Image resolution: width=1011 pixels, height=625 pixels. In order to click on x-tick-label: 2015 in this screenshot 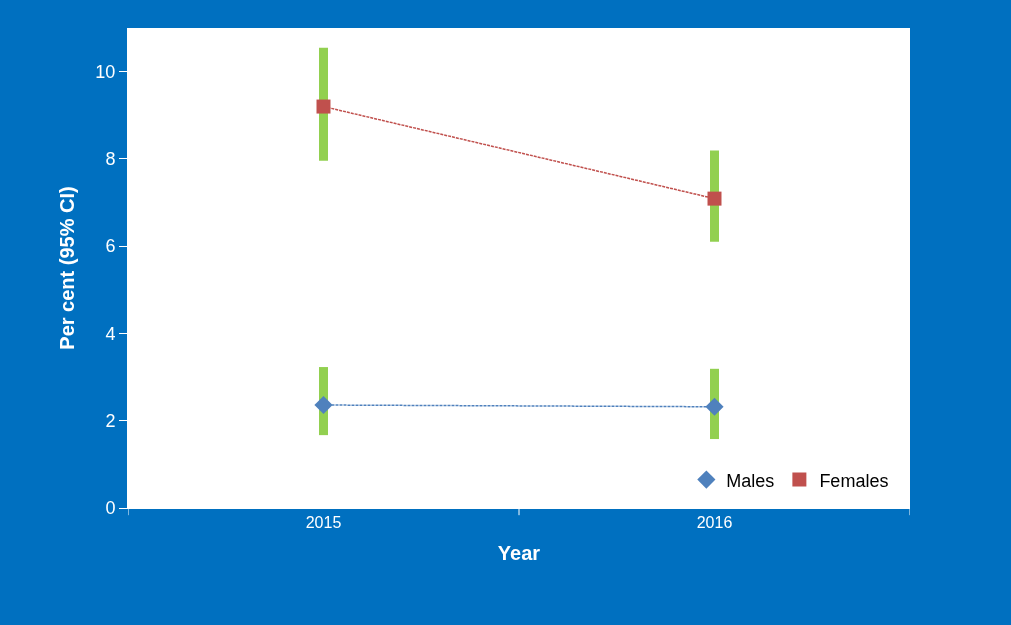, I will do `click(323, 523)`.